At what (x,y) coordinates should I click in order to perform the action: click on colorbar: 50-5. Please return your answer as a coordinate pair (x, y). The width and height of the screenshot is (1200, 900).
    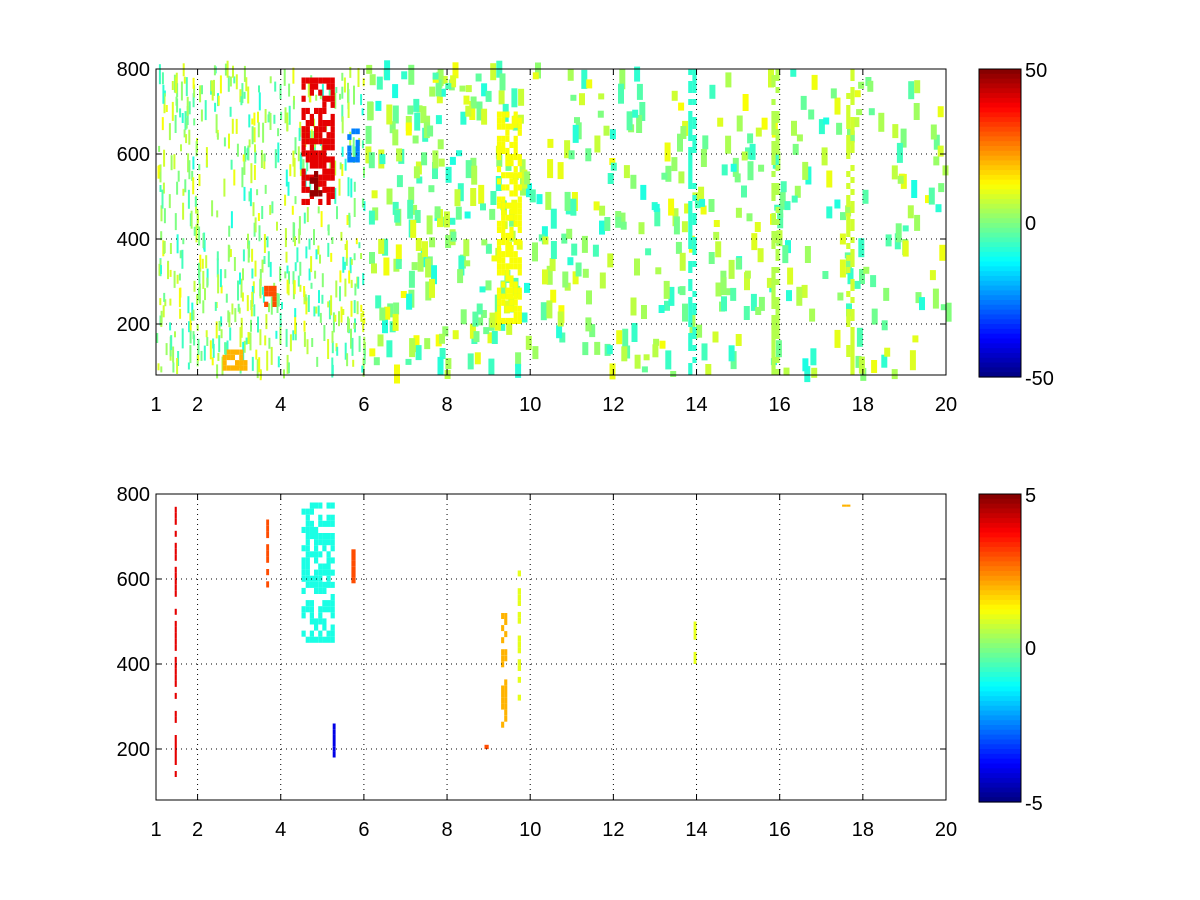
    Looking at the image, I should click on (1010, 650).